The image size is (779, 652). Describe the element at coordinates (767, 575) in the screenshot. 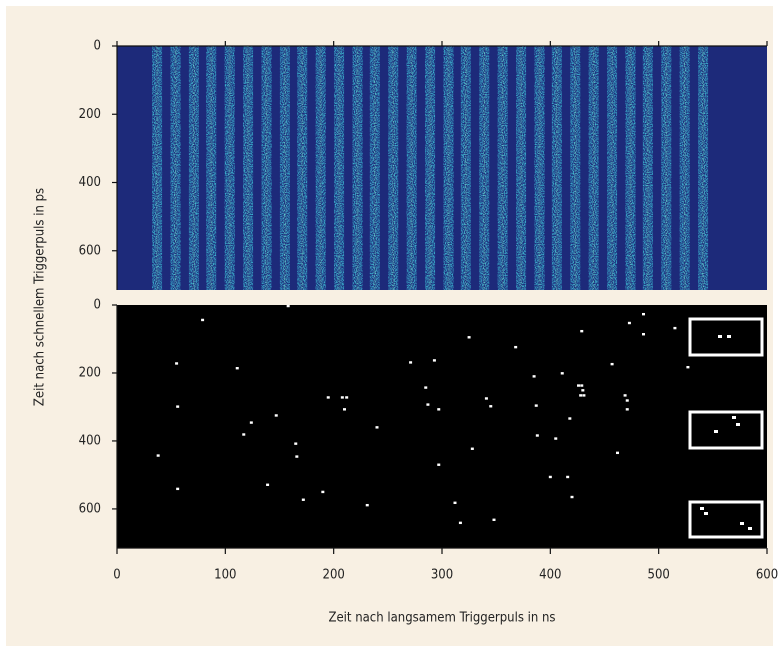

I see `x-tick-label: 600` at that location.